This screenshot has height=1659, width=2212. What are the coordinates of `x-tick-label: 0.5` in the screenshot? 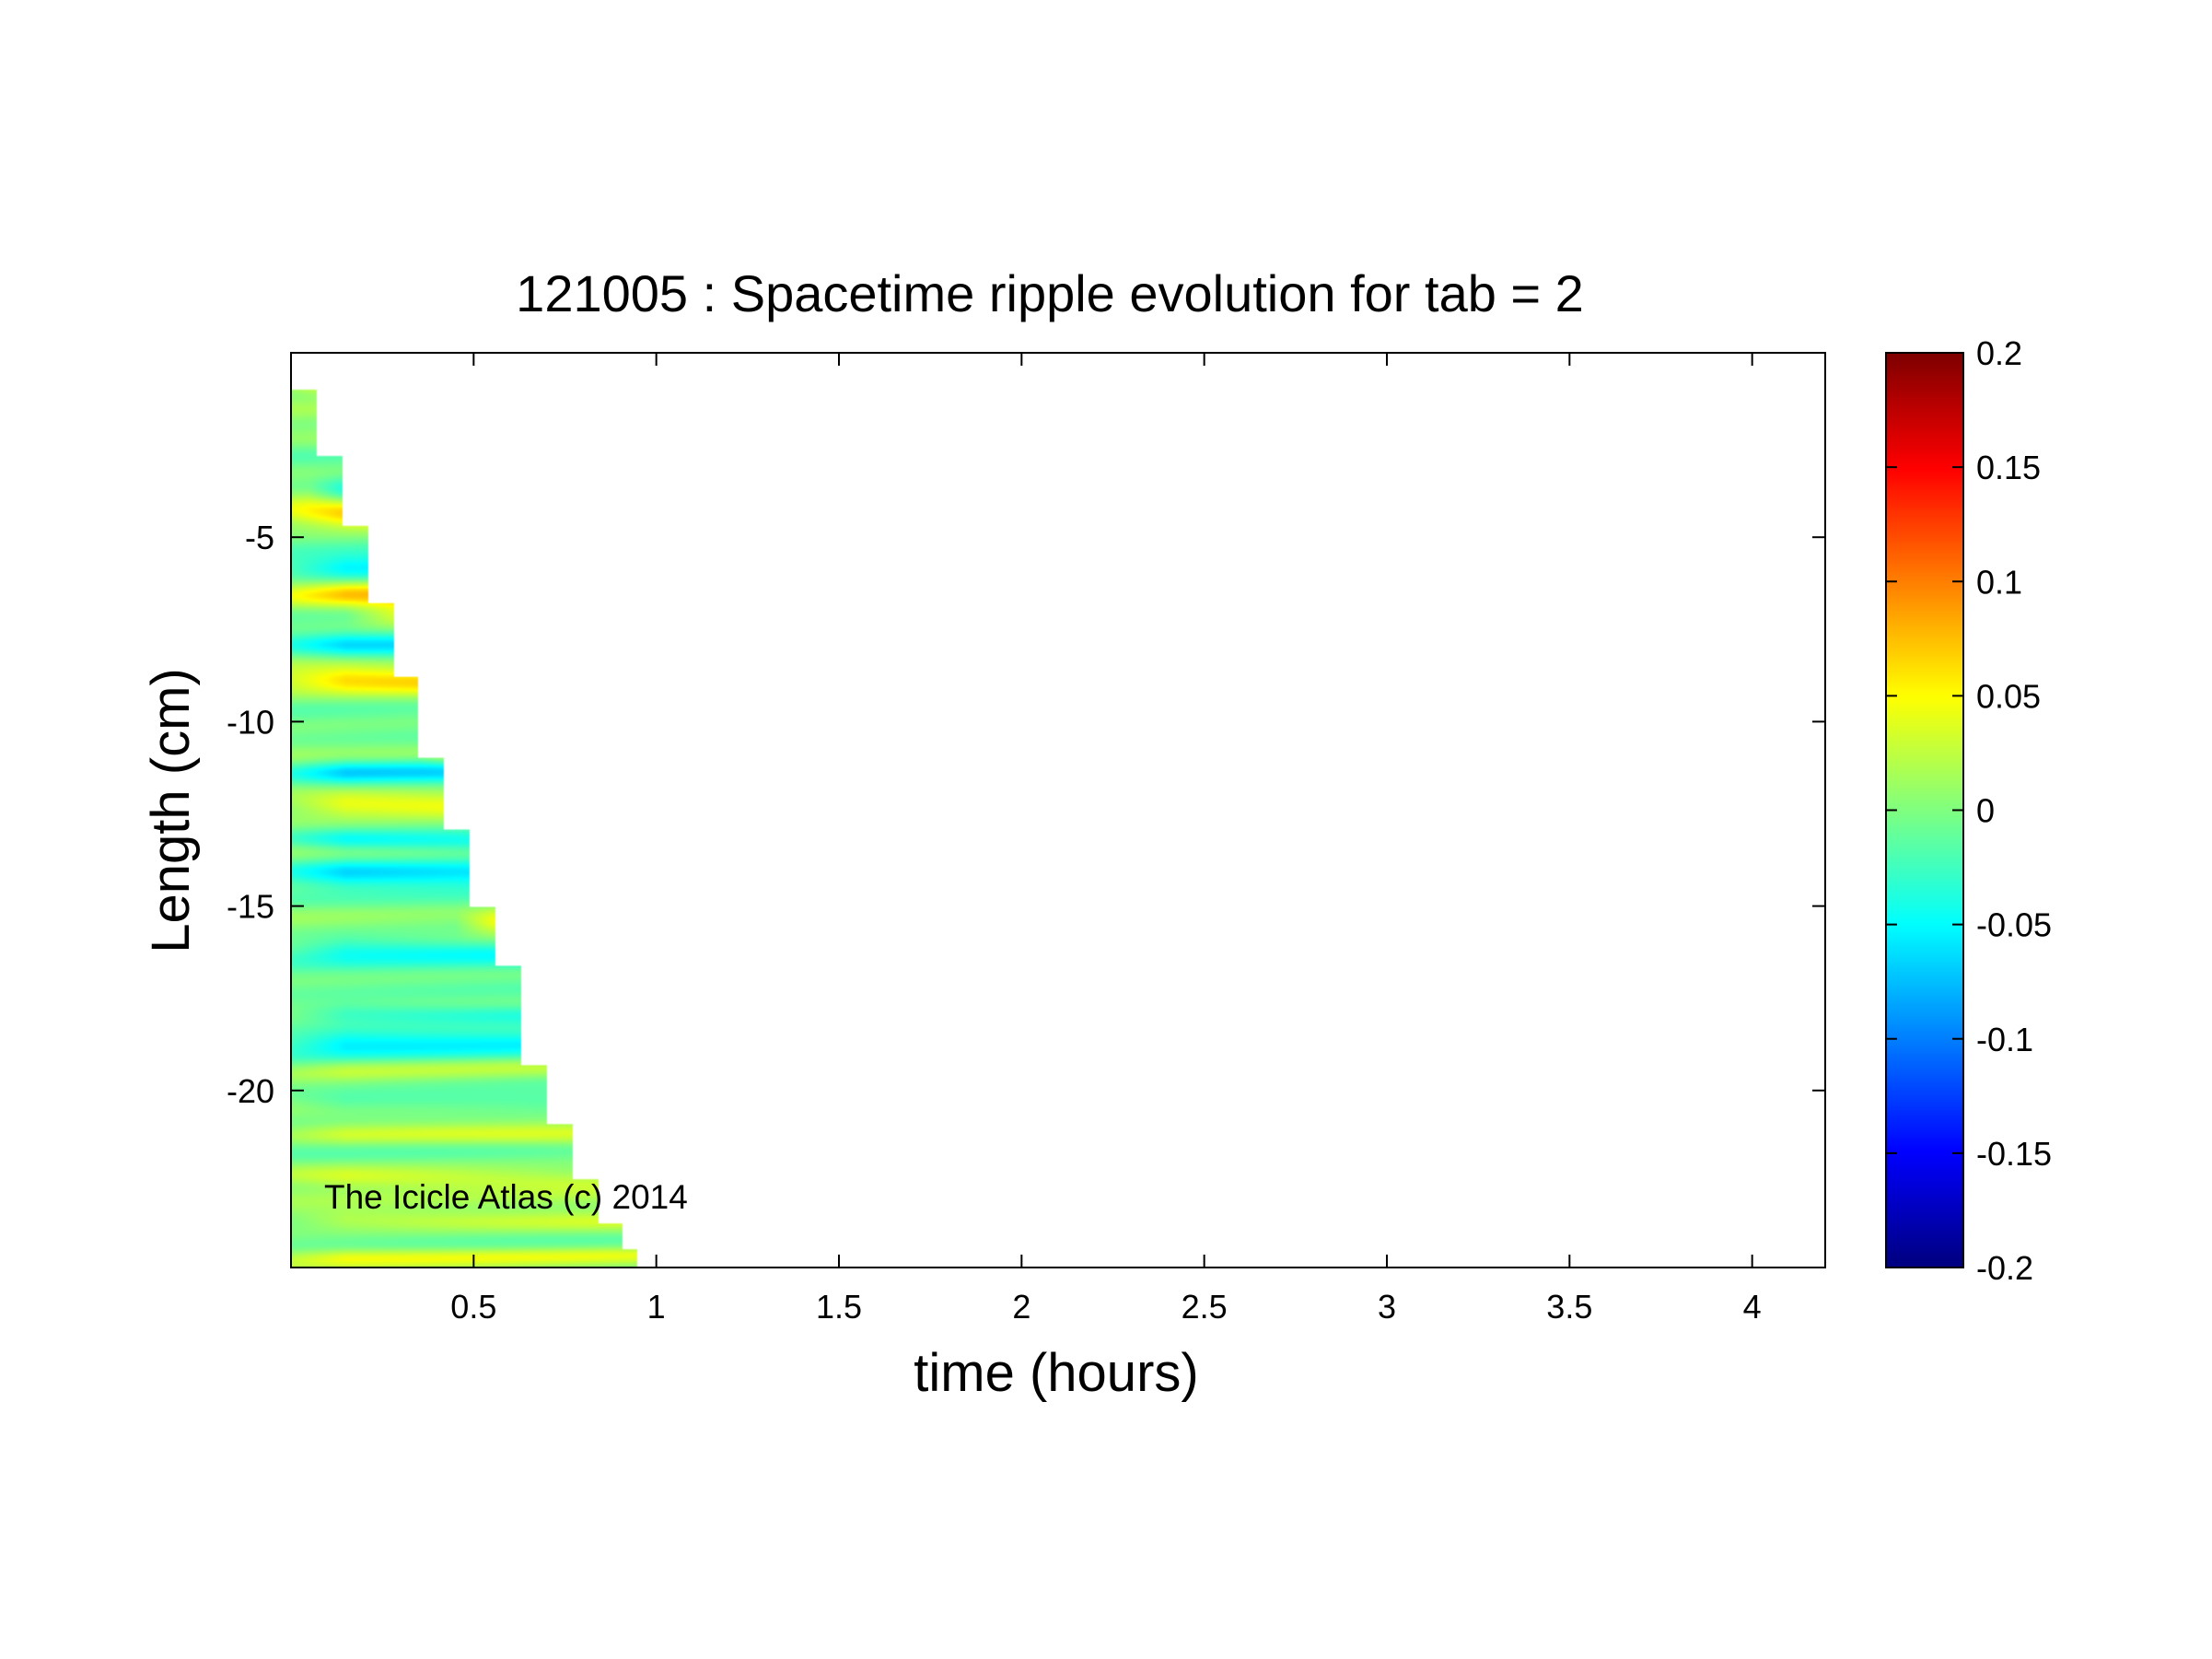 It's located at (473, 1307).